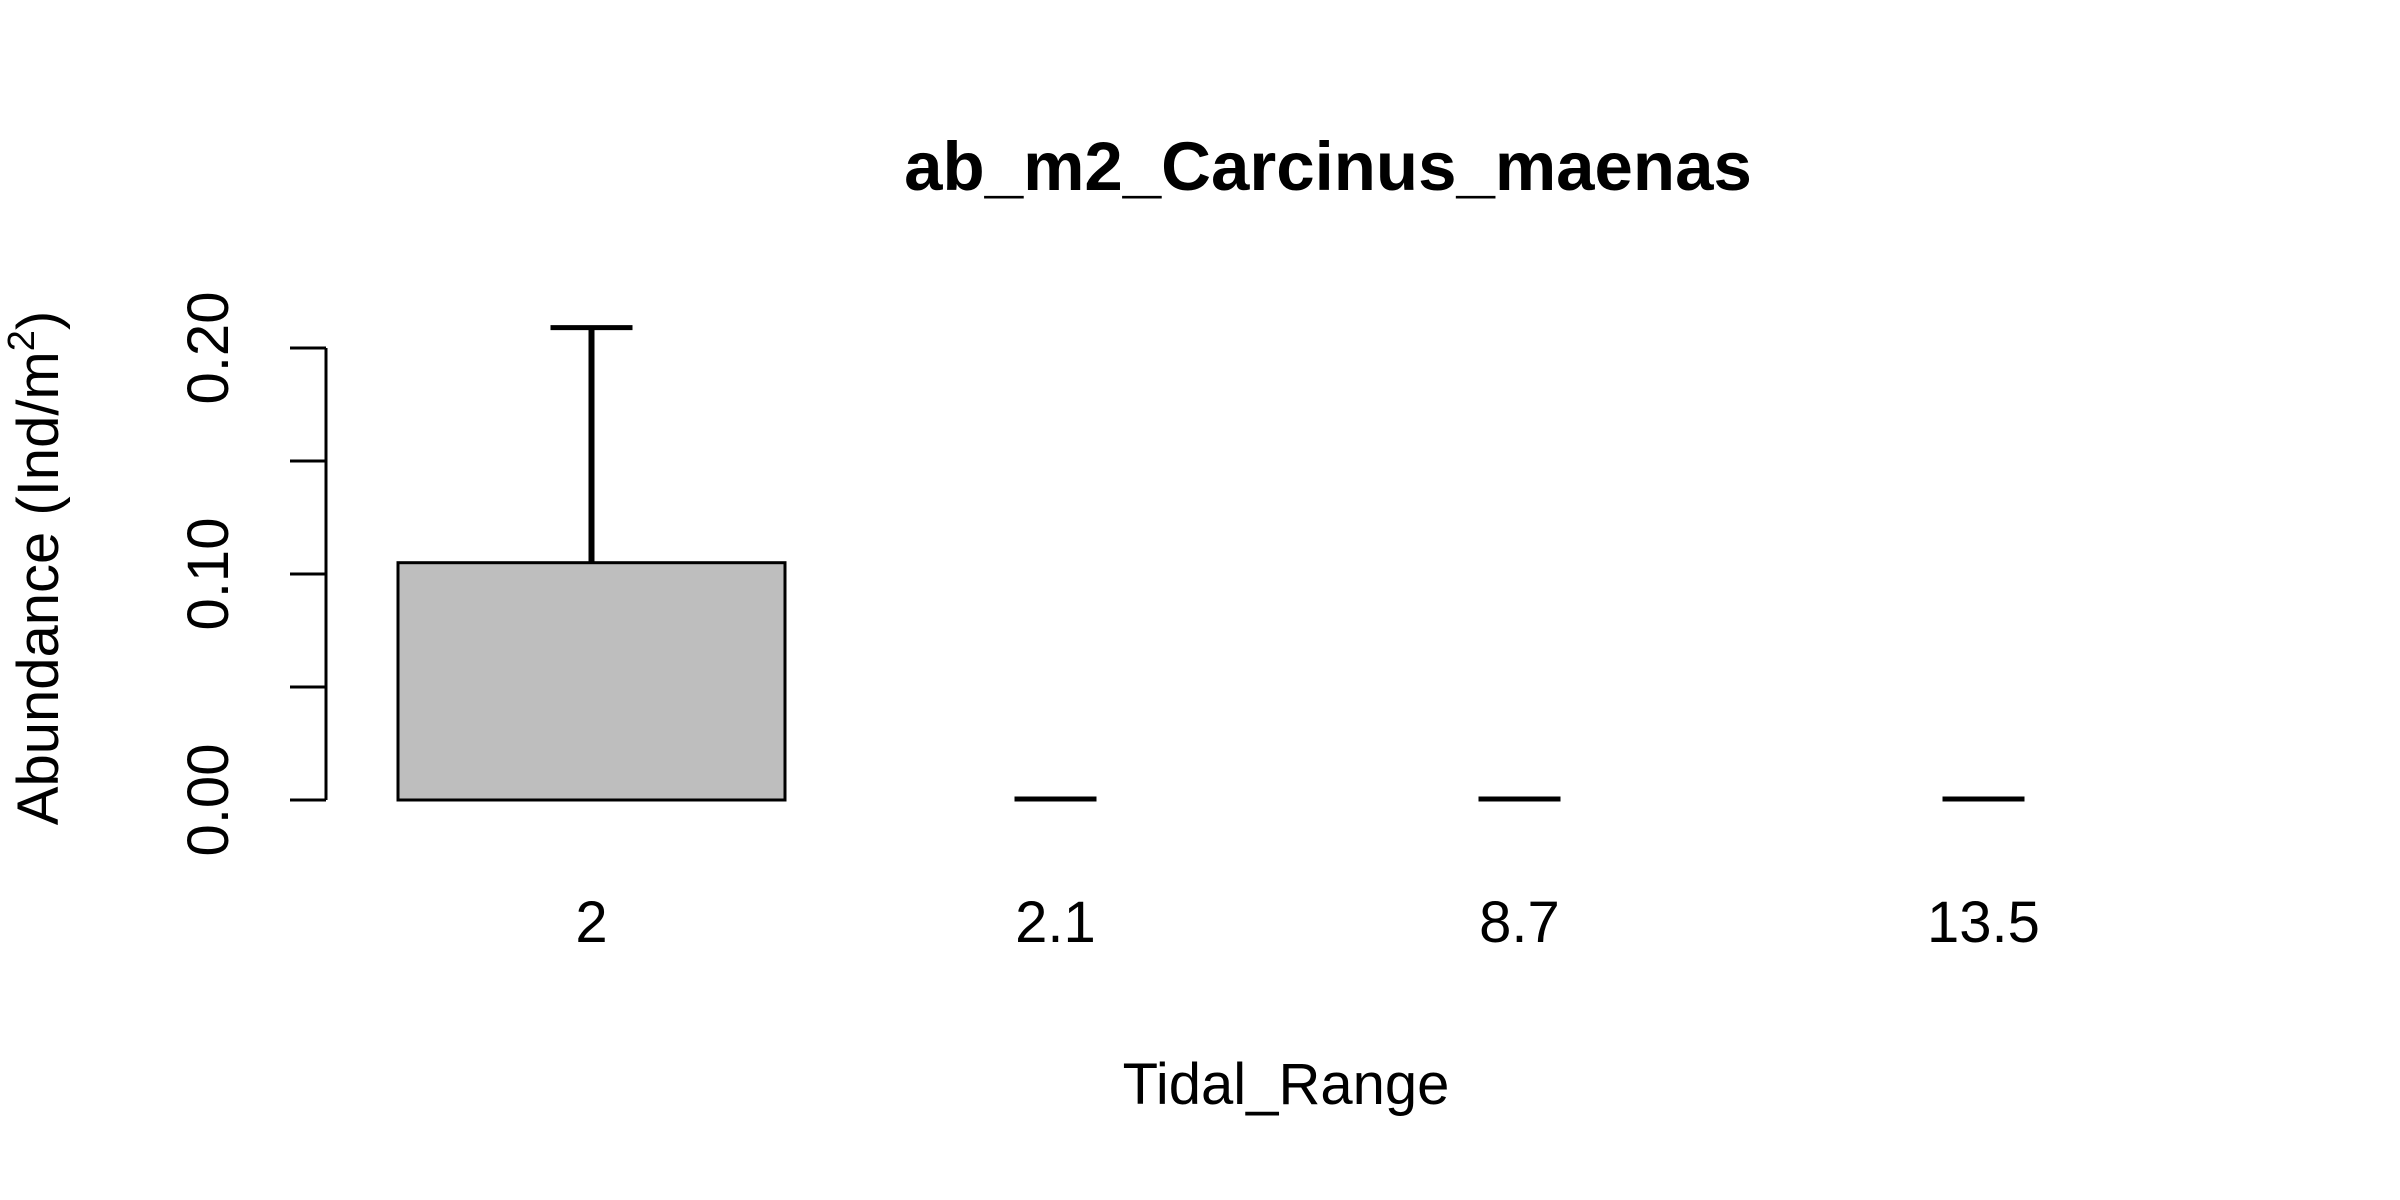 Image resolution: width=2400 pixels, height=1200 pixels. I want to click on y-tick-label: 0.00, so click(208, 800).